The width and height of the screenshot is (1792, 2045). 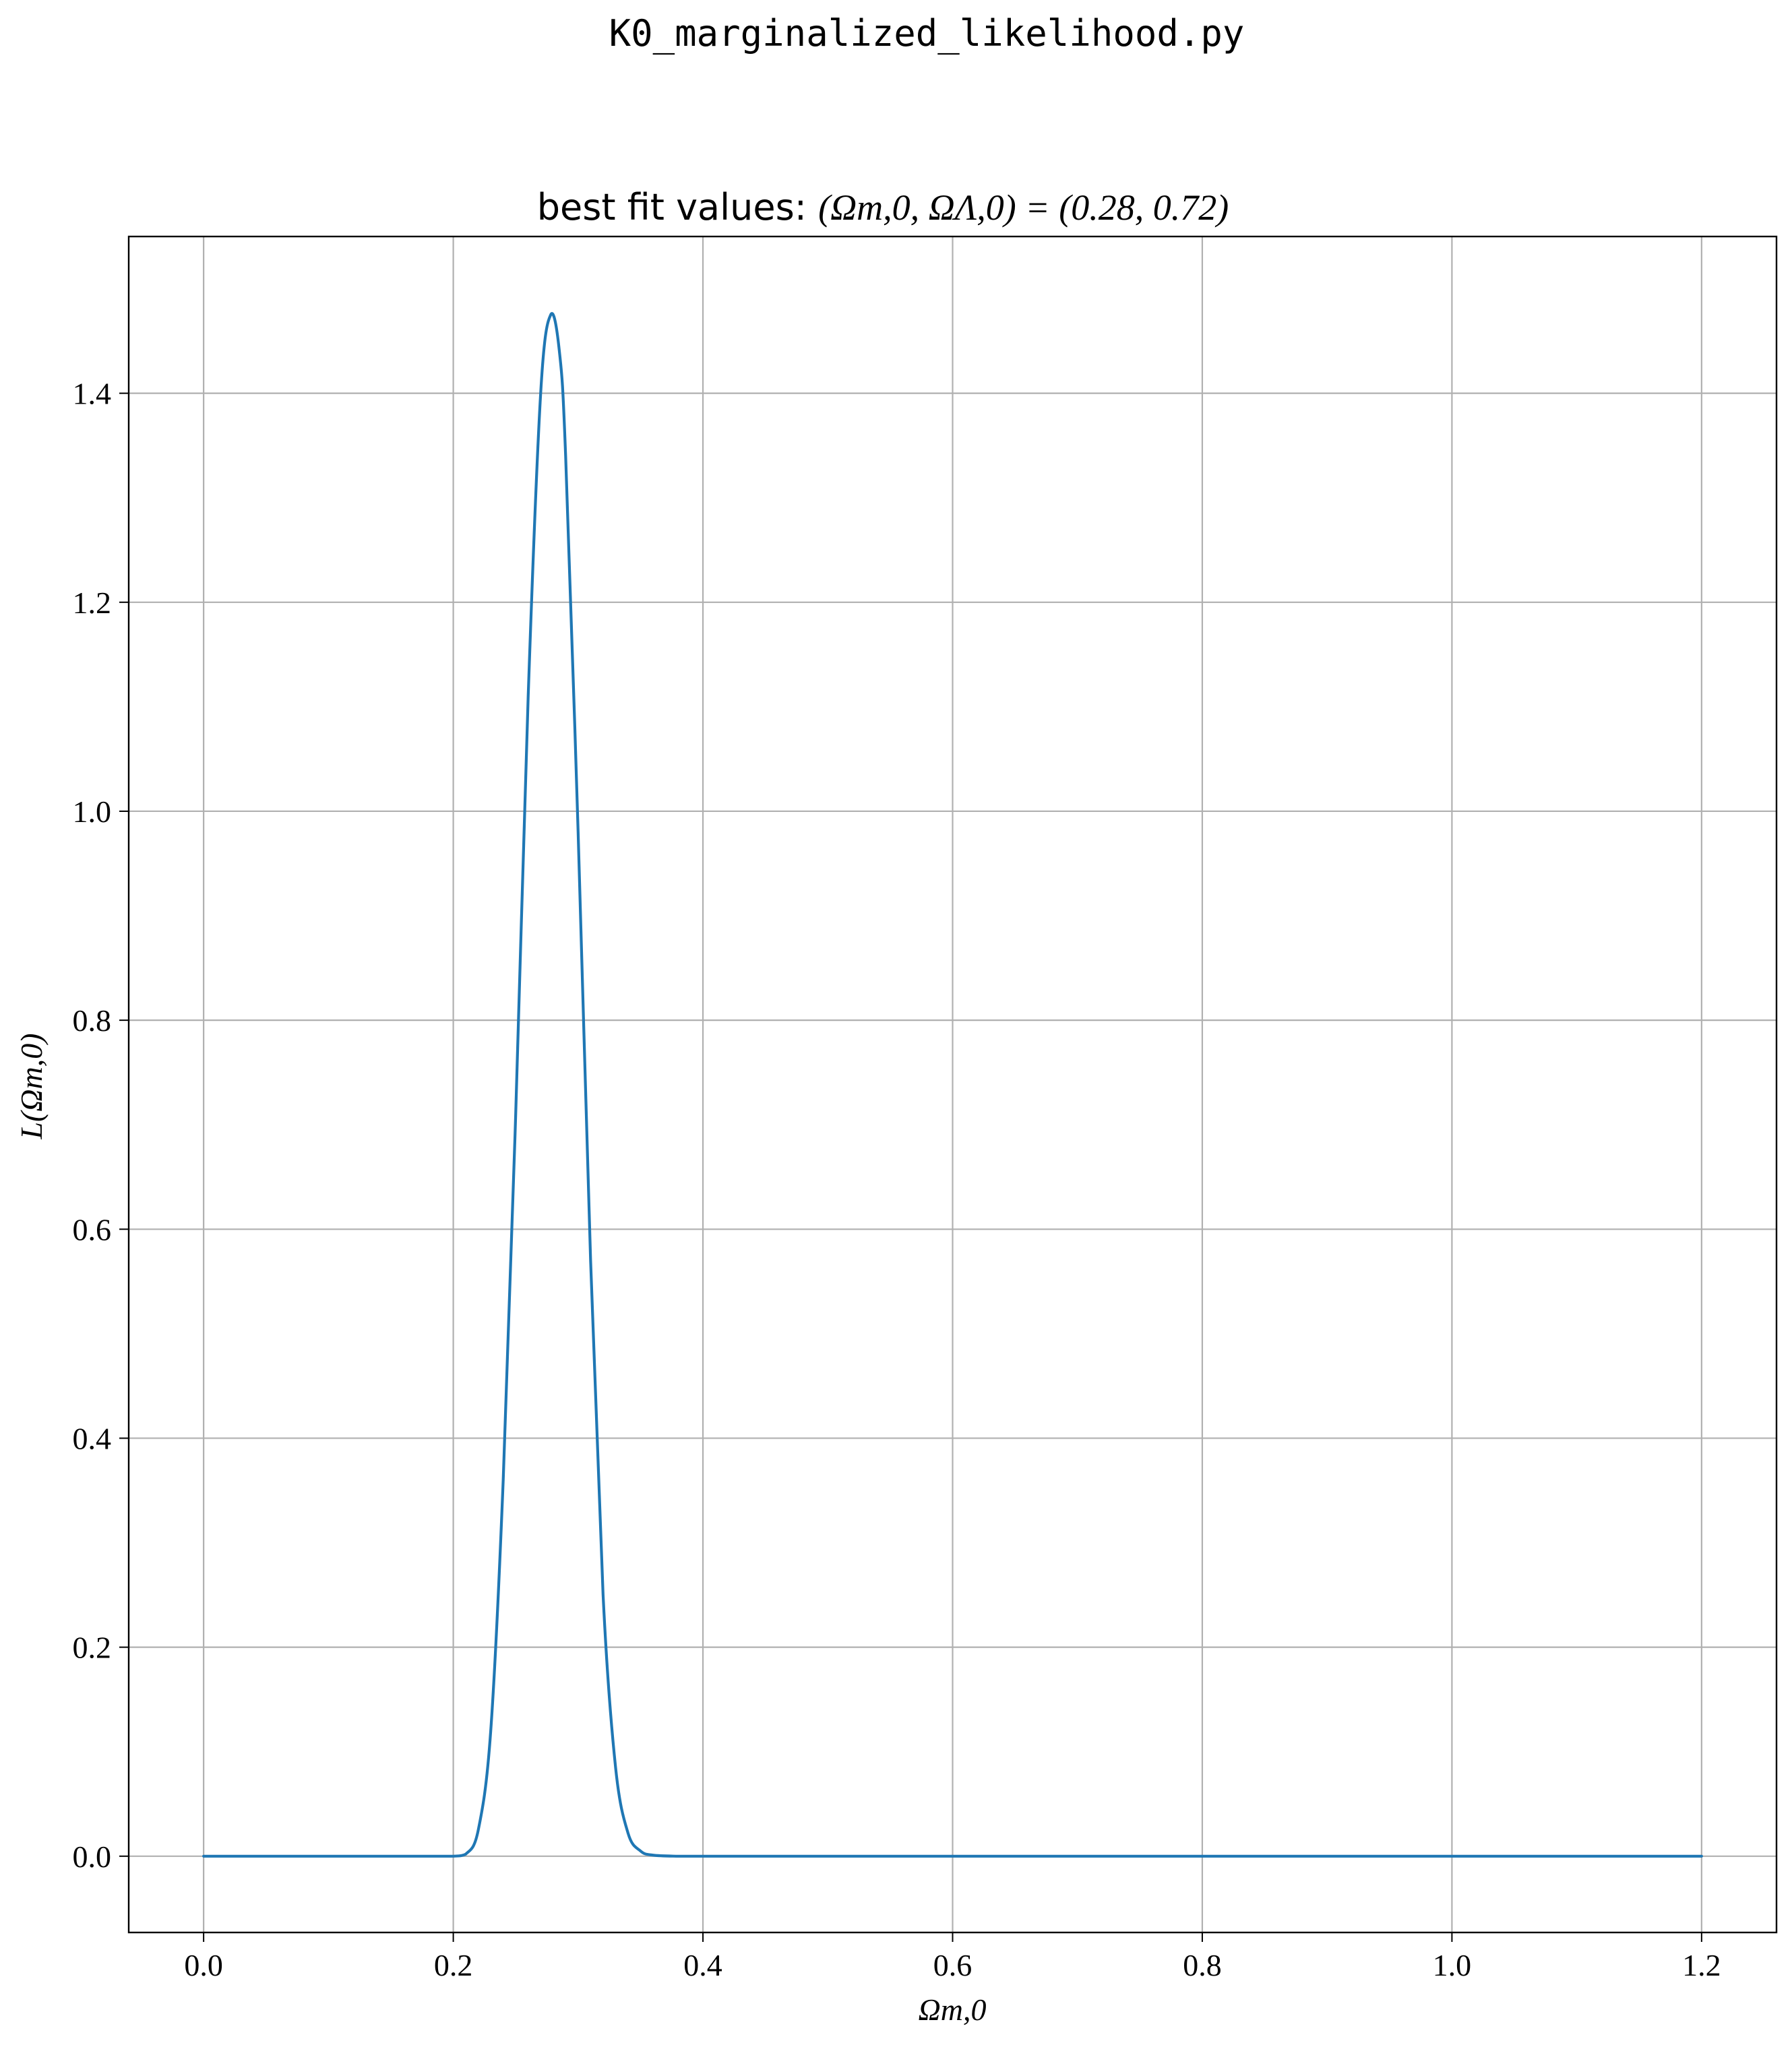 What do you see at coordinates (92, 1648) in the screenshot?
I see `y-tick-label: 0.2` at bounding box center [92, 1648].